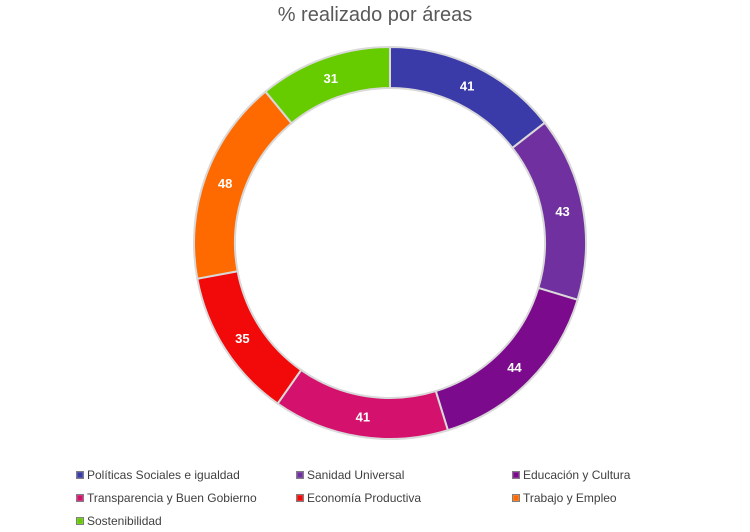  What do you see at coordinates (467, 85) in the screenshot?
I see `slice-value-label-0: 41` at bounding box center [467, 85].